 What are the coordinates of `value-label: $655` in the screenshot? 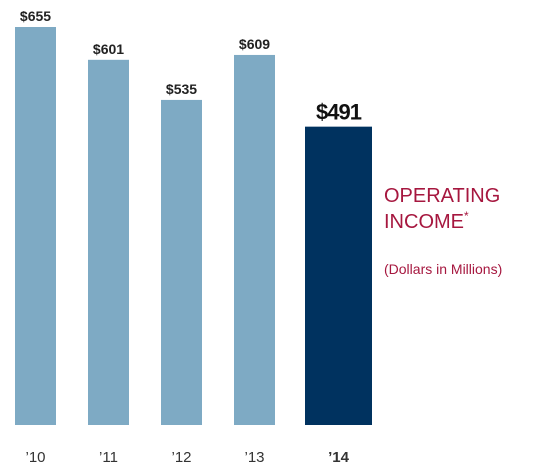 It's located at (35, 16).